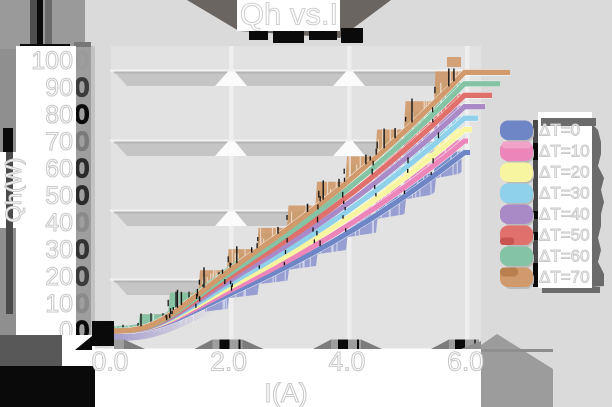  I want to click on svg-text: ΔT=70, so click(564, 277).